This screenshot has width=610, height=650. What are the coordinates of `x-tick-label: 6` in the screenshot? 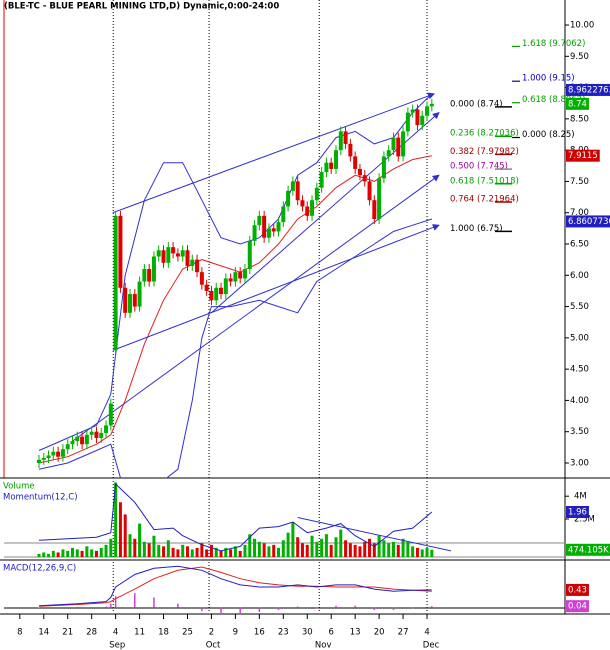 It's located at (330, 633).